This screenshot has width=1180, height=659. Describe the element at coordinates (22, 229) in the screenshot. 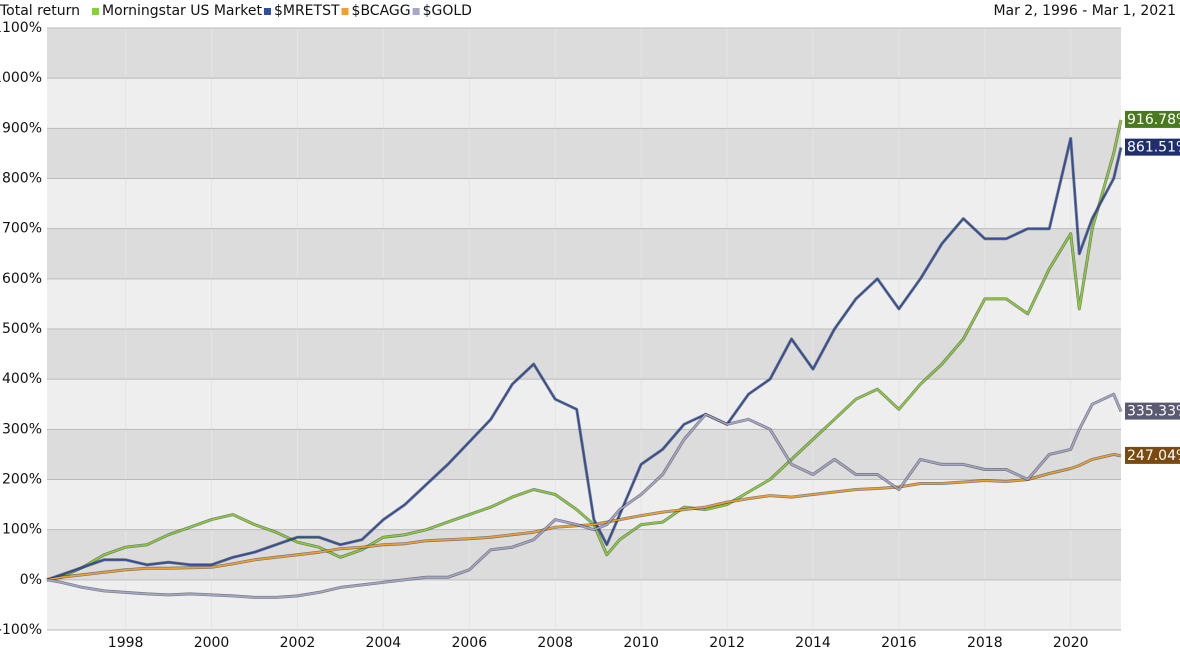

I see `y-tick-label: 700%` at that location.